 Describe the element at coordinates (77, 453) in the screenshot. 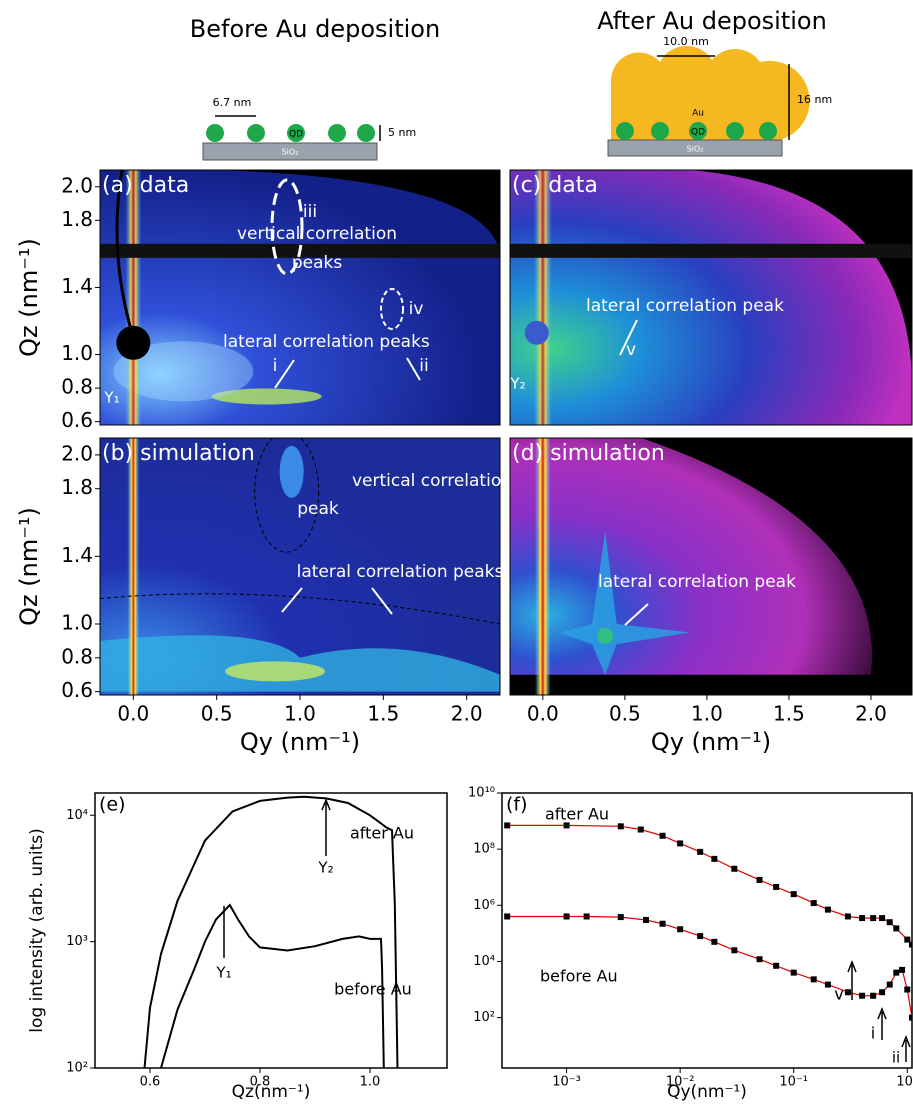

I see `y-tick-label: 2.0` at that location.